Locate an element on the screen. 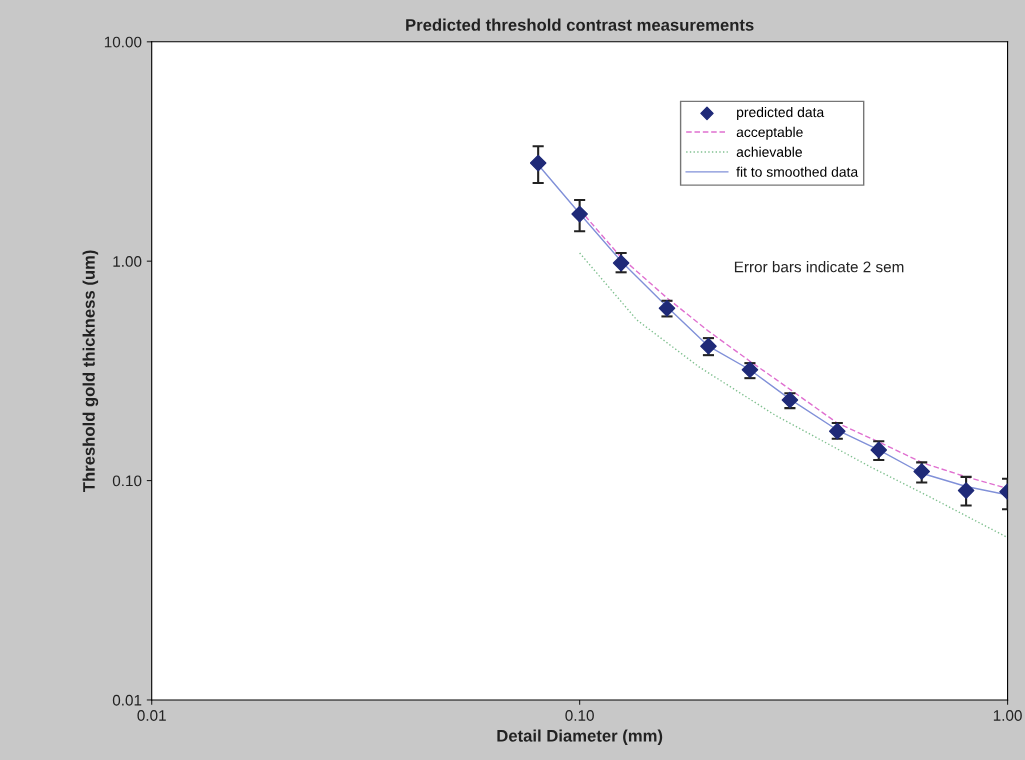  legend-label: acceptable is located at coordinates (769, 133).